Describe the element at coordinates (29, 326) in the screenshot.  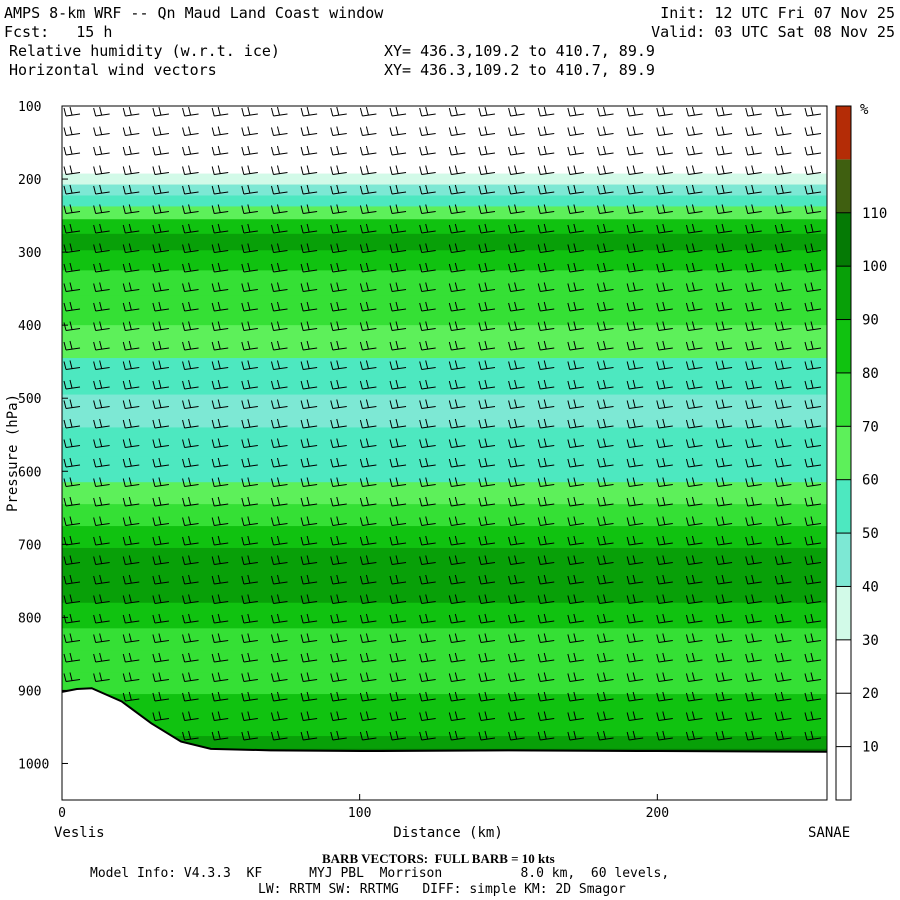
I see `y-tick-label: 400` at that location.